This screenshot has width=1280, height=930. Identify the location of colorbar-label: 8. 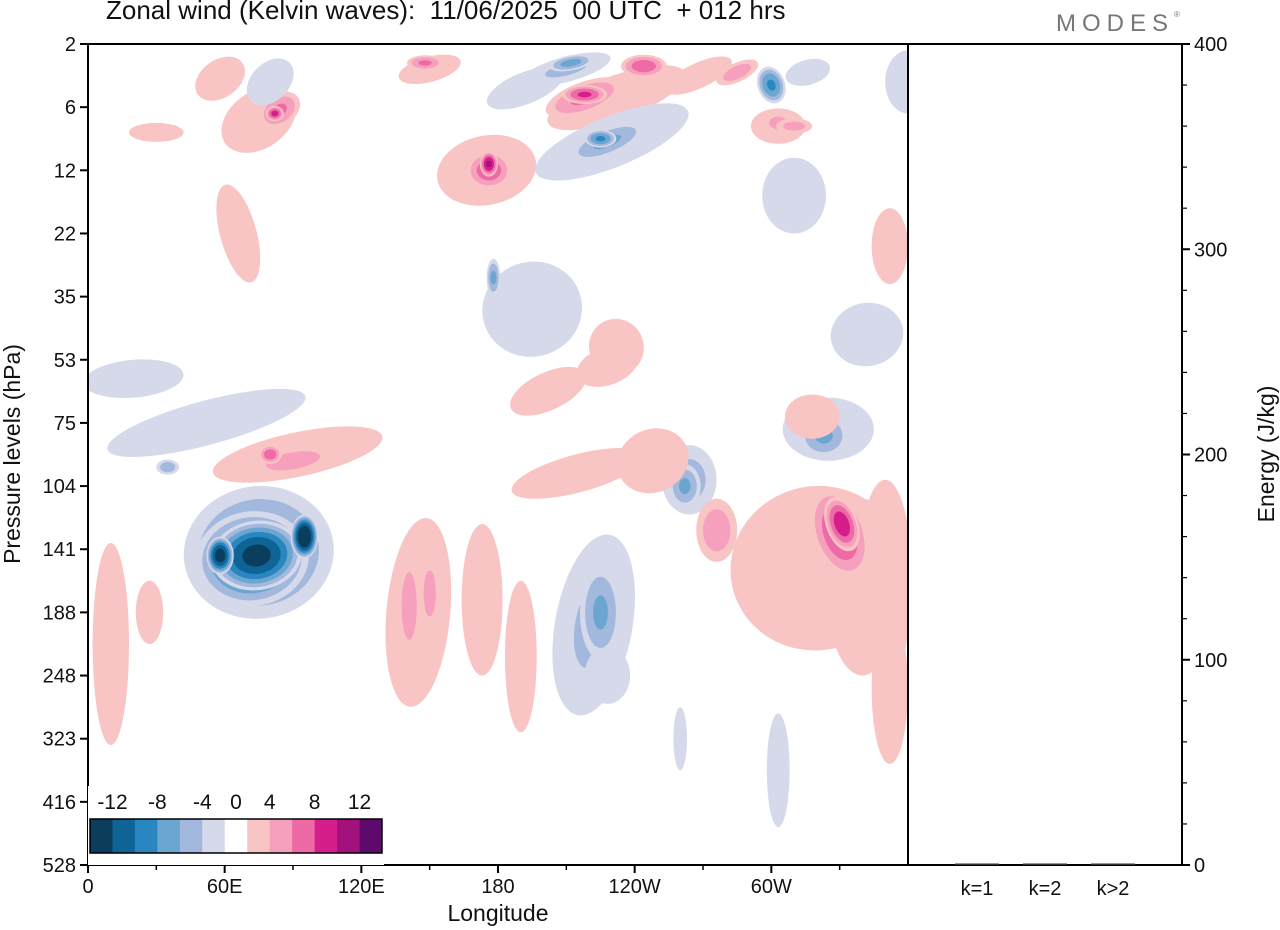
(315, 802).